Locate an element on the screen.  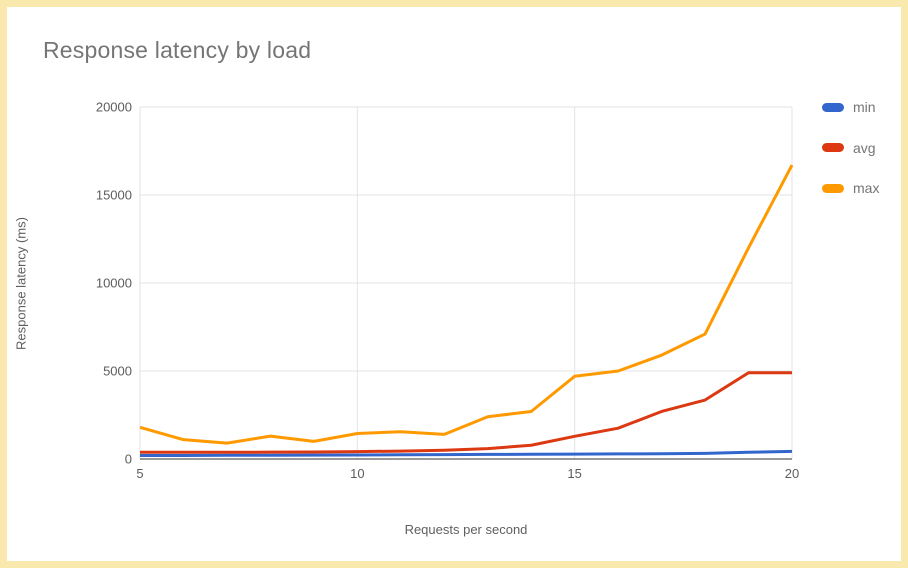
legend-swatch-avg is located at coordinates (833, 147).